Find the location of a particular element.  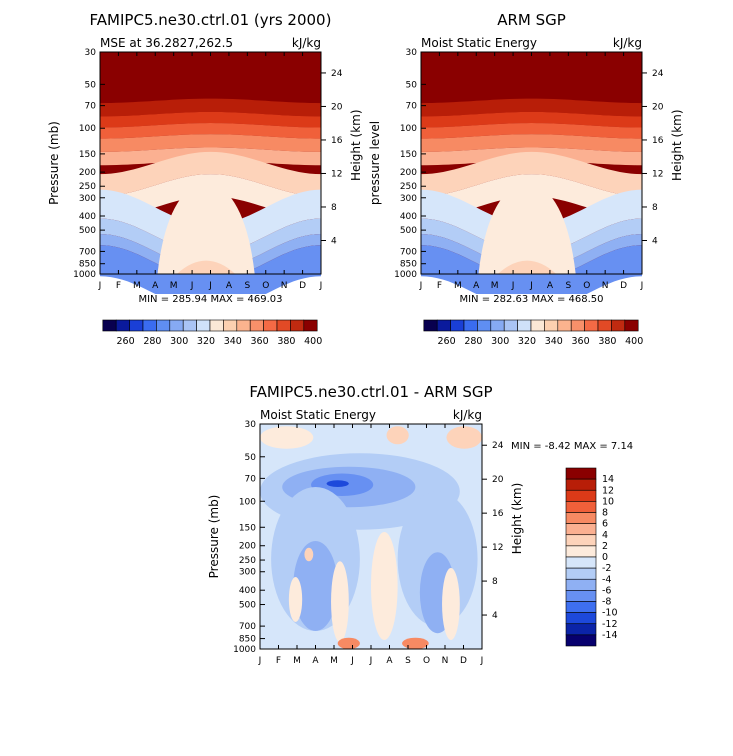

y-right-tick-label: 20 is located at coordinates (337, 107).